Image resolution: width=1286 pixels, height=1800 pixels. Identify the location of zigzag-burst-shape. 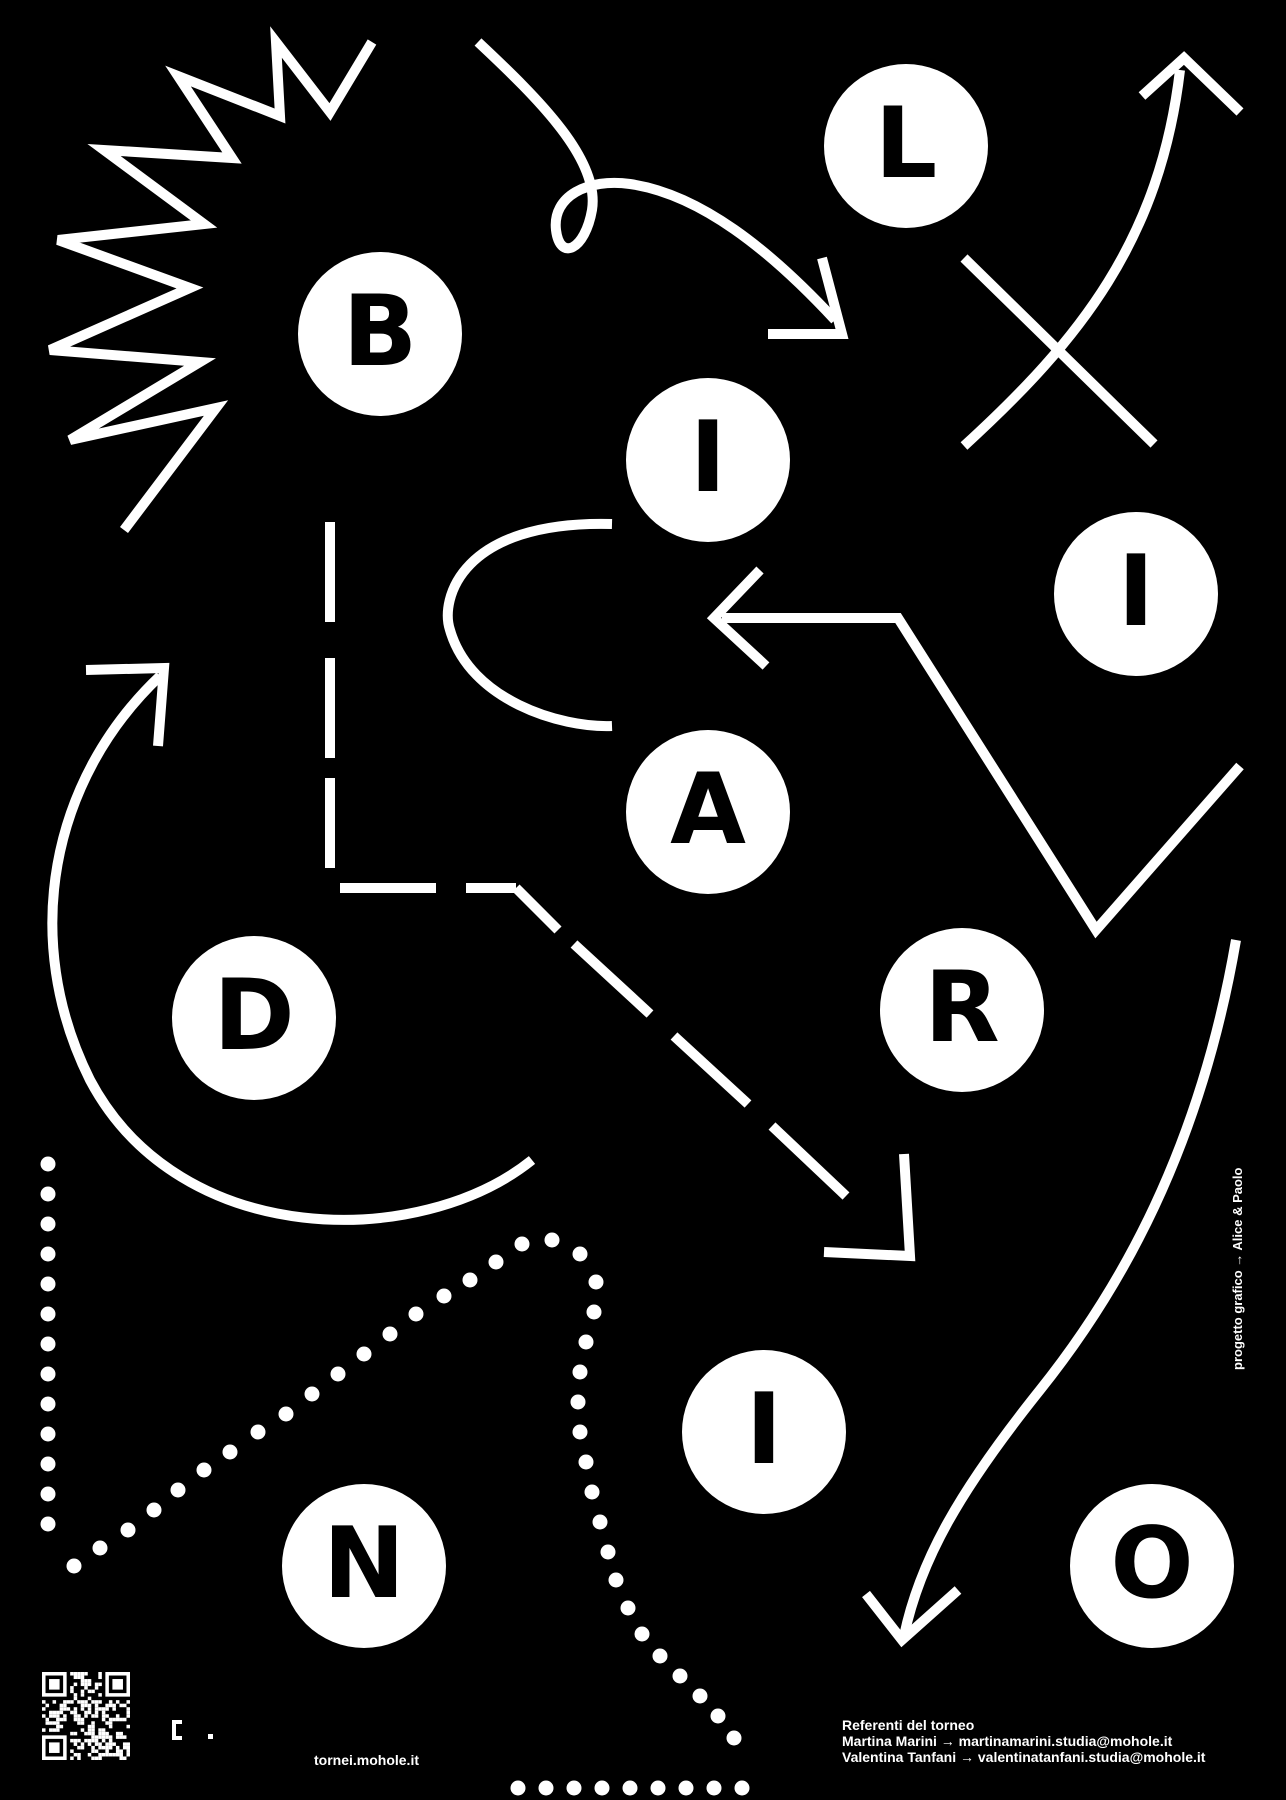
(212, 280).